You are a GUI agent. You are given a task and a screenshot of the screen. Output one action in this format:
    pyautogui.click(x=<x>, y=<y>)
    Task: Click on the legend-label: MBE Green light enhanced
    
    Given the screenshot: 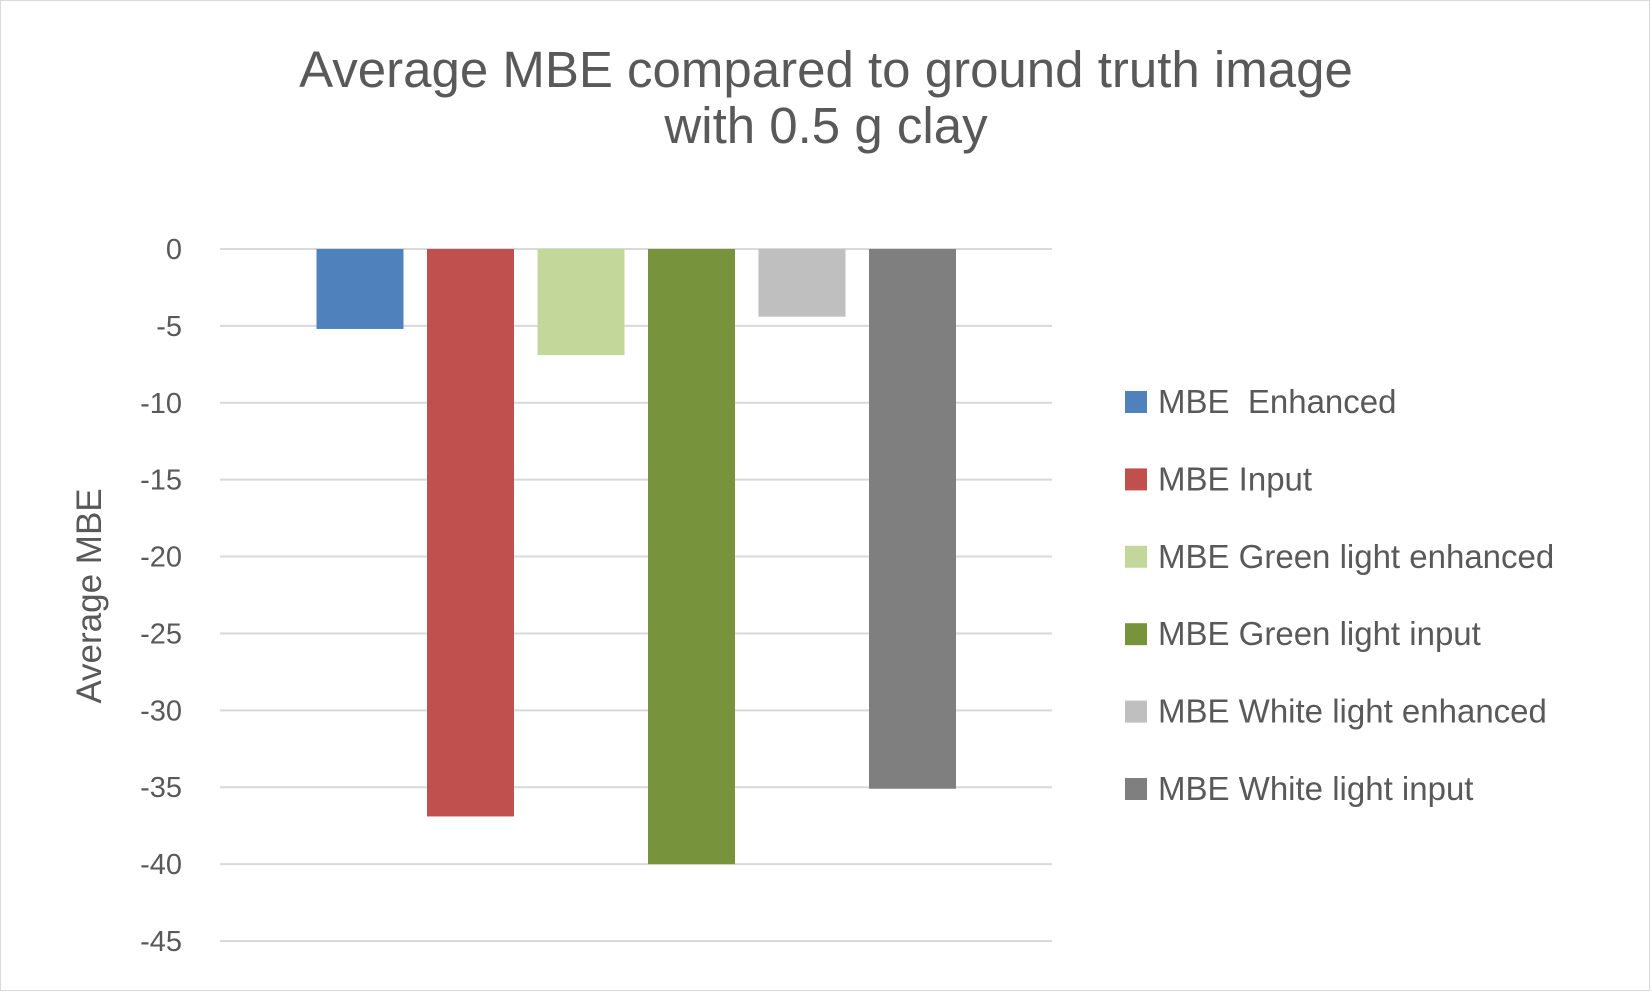 What is the action you would take?
    pyautogui.click(x=1356, y=556)
    